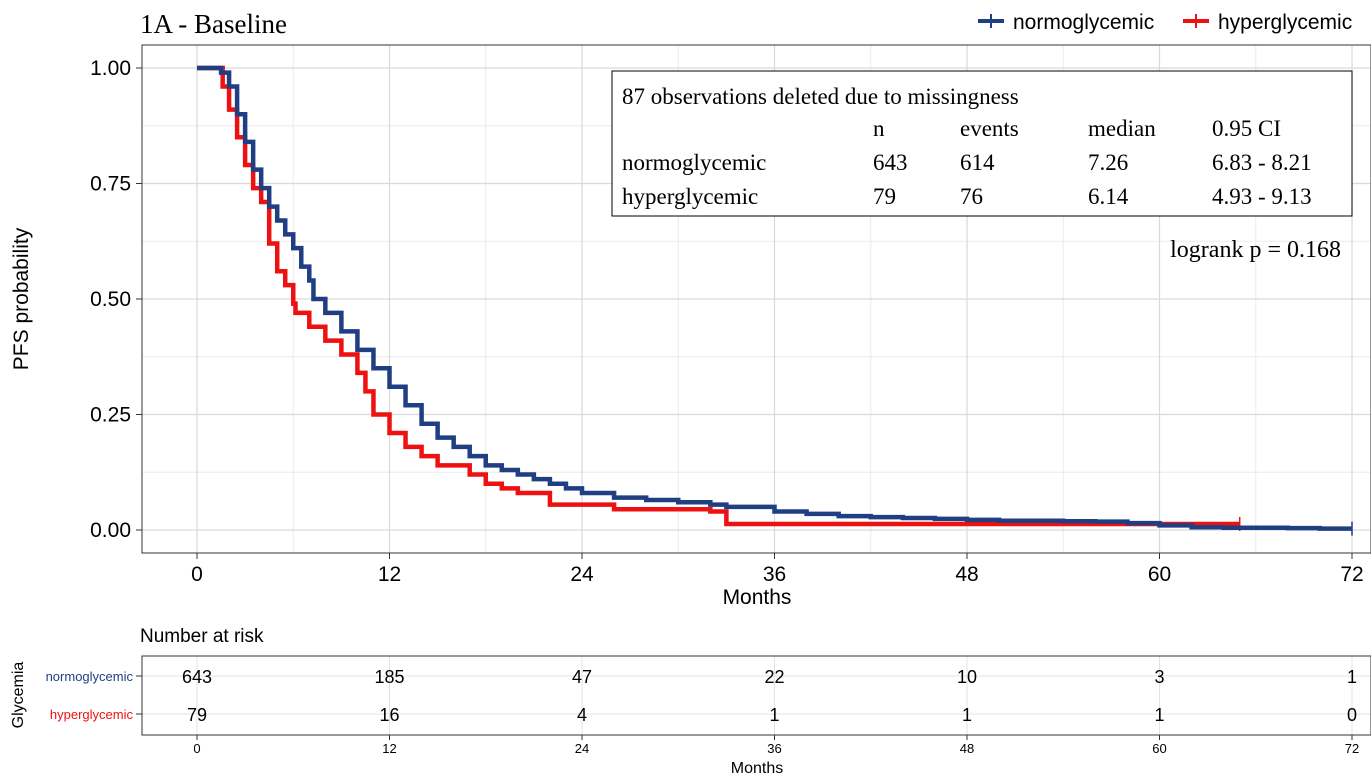  I want to click on risk-table-title: Number at risk, so click(202, 636).